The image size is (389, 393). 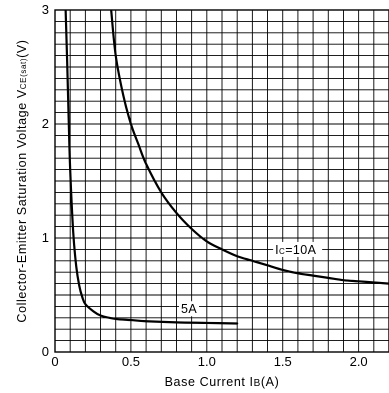 What do you see at coordinates (45, 180) in the screenshot?
I see `y-tick-labels: 0 1 2 3` at bounding box center [45, 180].